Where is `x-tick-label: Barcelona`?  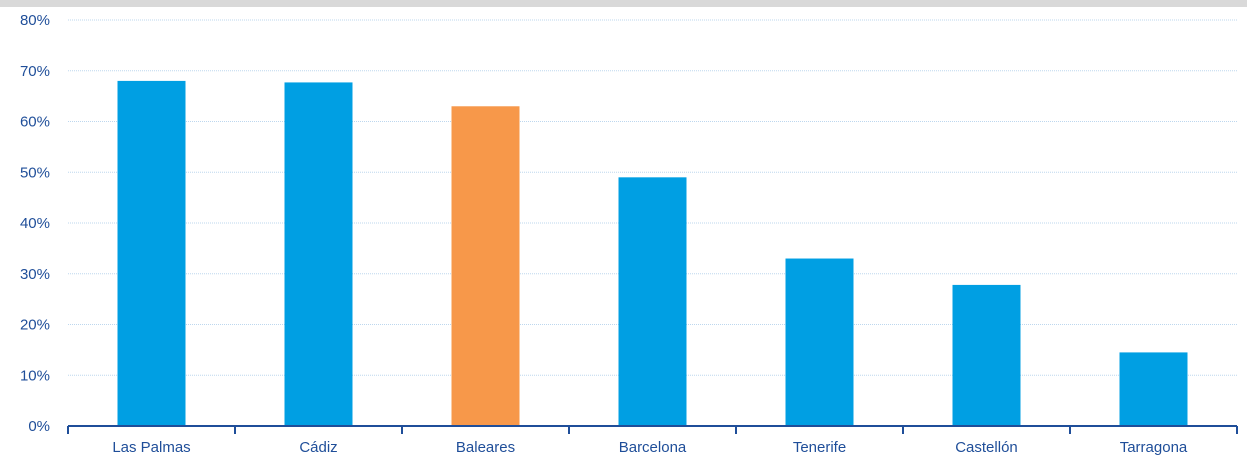 x-tick-label: Barcelona is located at coordinates (653, 447).